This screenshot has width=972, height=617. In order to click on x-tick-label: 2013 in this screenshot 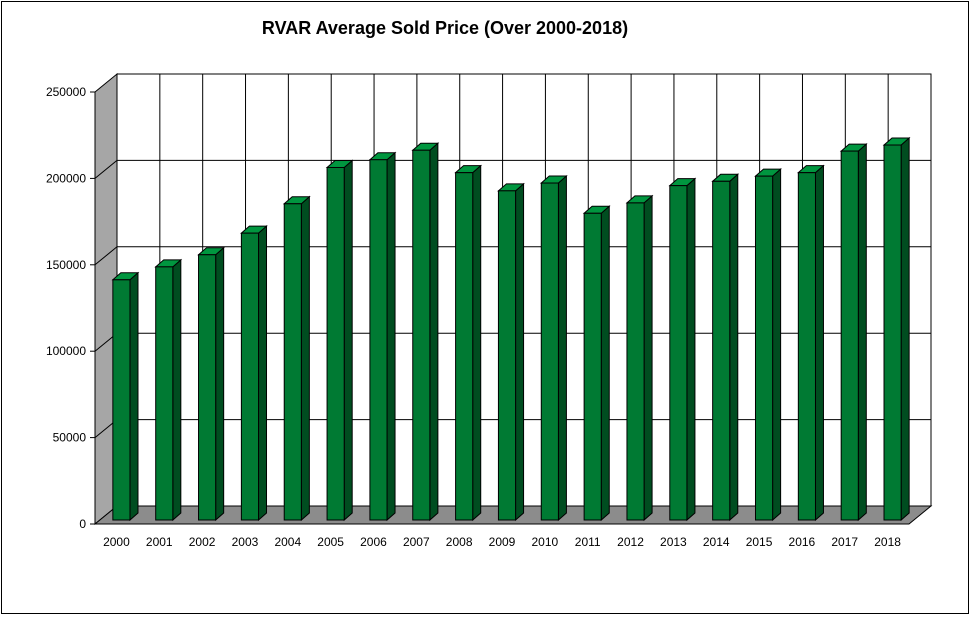, I will do `click(673, 542)`.